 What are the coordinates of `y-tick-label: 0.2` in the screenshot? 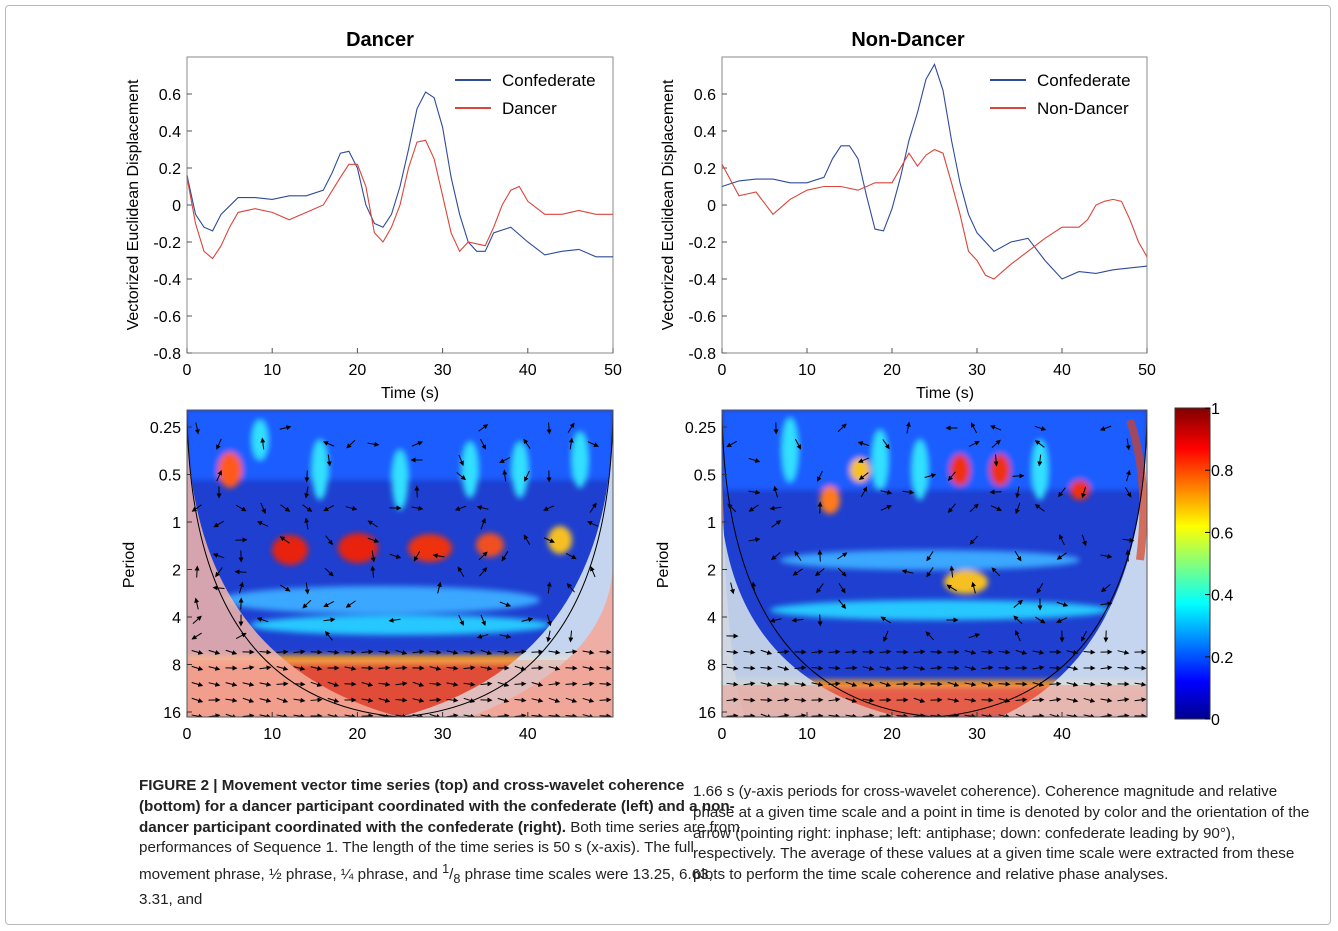 It's located at (170, 169).